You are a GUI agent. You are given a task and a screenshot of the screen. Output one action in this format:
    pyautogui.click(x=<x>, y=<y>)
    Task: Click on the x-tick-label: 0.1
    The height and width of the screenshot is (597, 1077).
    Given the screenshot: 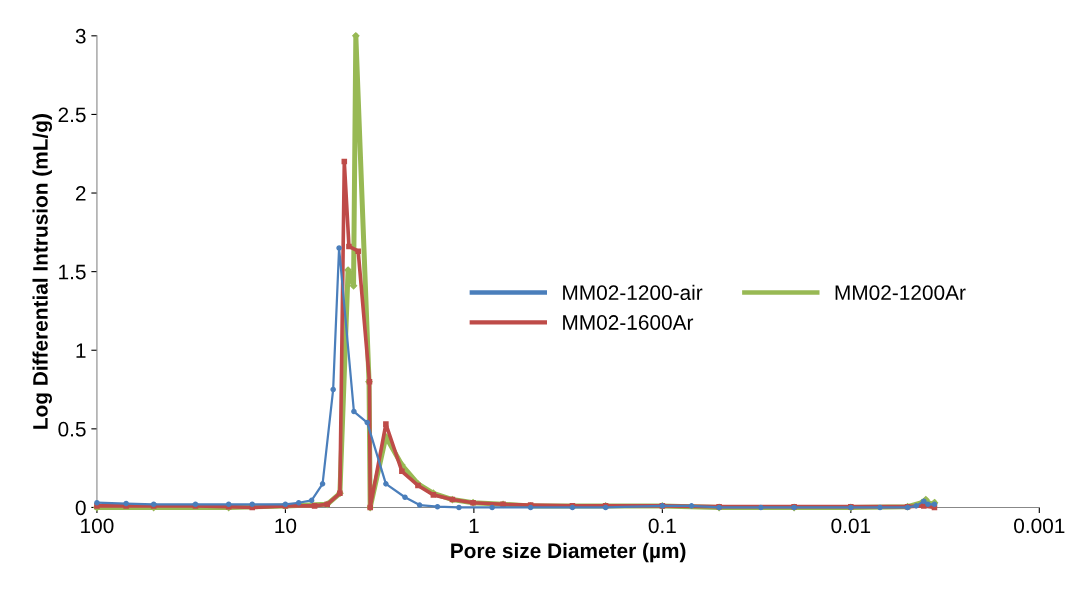 What is the action you would take?
    pyautogui.click(x=662, y=526)
    